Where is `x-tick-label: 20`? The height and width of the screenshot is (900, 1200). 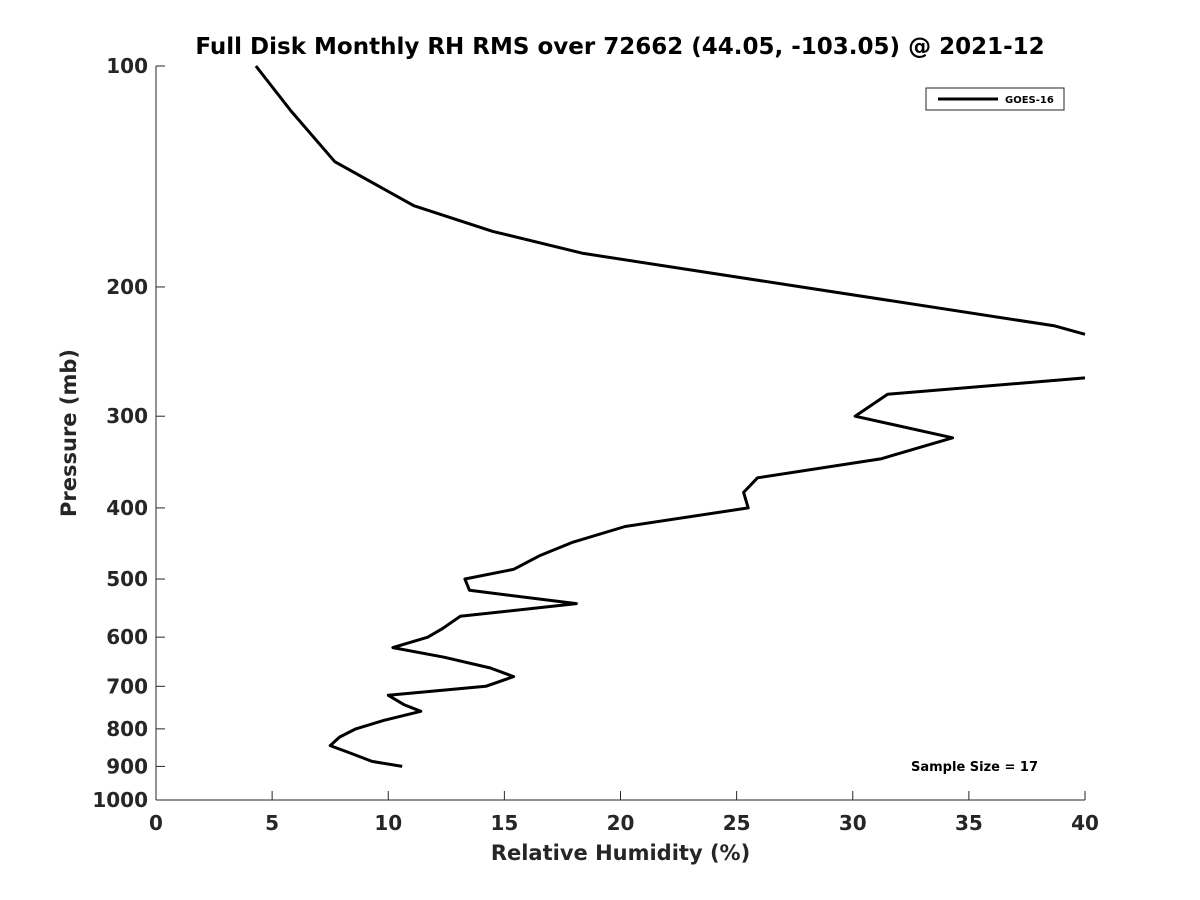
x-tick-label: 20 is located at coordinates (621, 823).